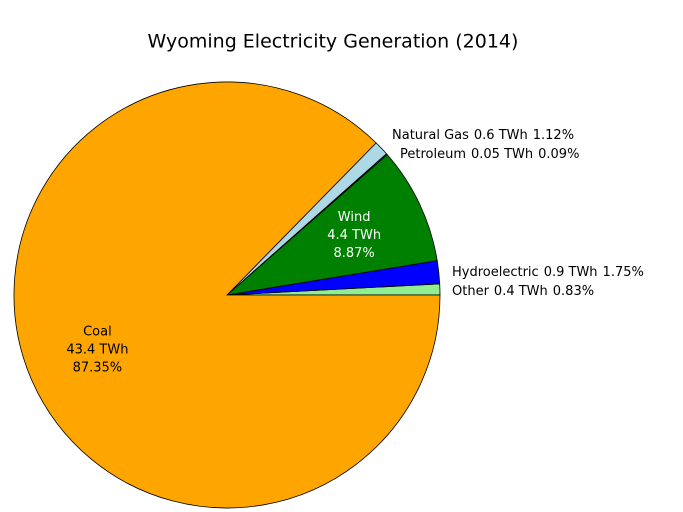 The height and width of the screenshot is (512, 683). What do you see at coordinates (471, 291) in the screenshot?
I see `slice-name: Other` at bounding box center [471, 291].